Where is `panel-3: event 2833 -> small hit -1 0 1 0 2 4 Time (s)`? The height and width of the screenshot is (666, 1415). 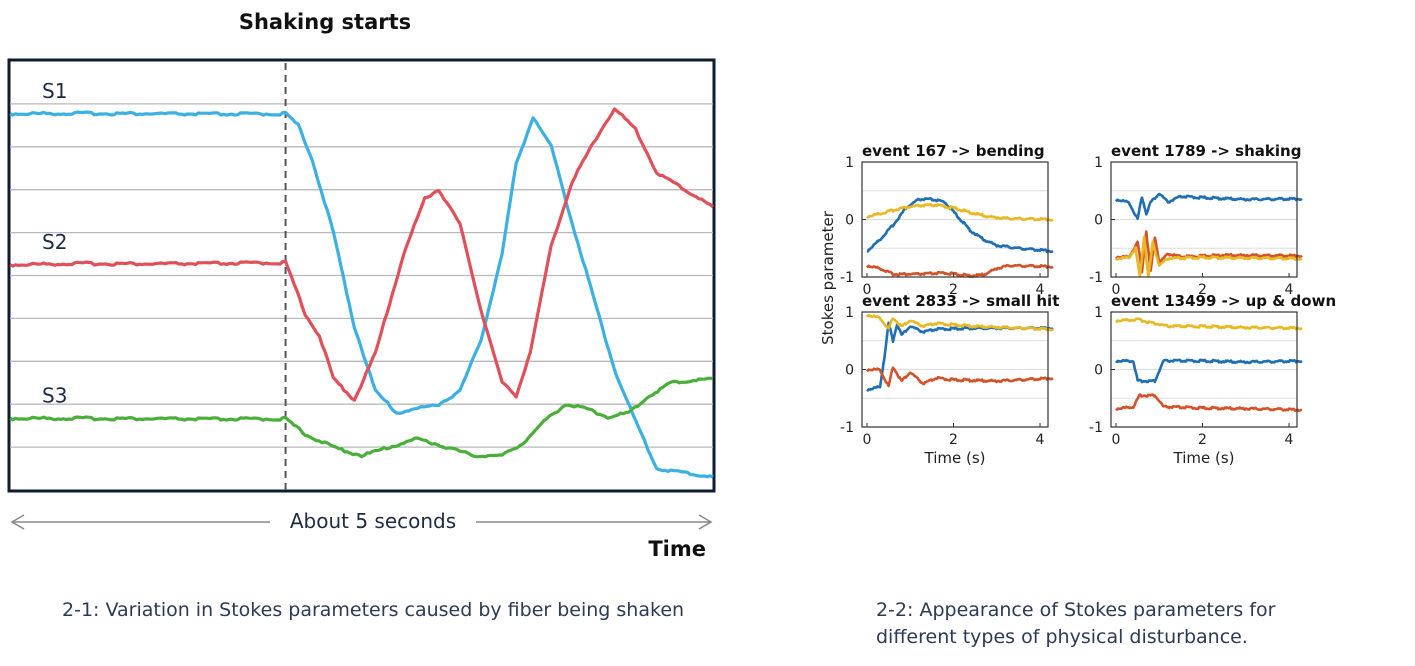 panel-3: event 2833 -> small hit -1 0 1 0 2 4 Time (s) is located at coordinates (949, 379).